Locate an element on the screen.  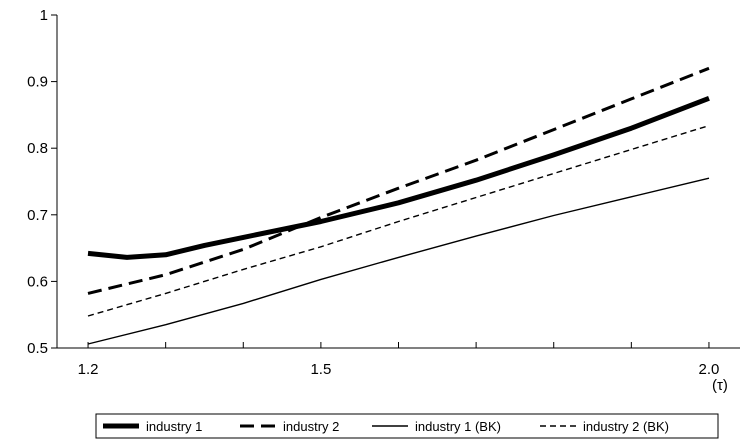
y-tick-label: 0.5 is located at coordinates (37, 348).